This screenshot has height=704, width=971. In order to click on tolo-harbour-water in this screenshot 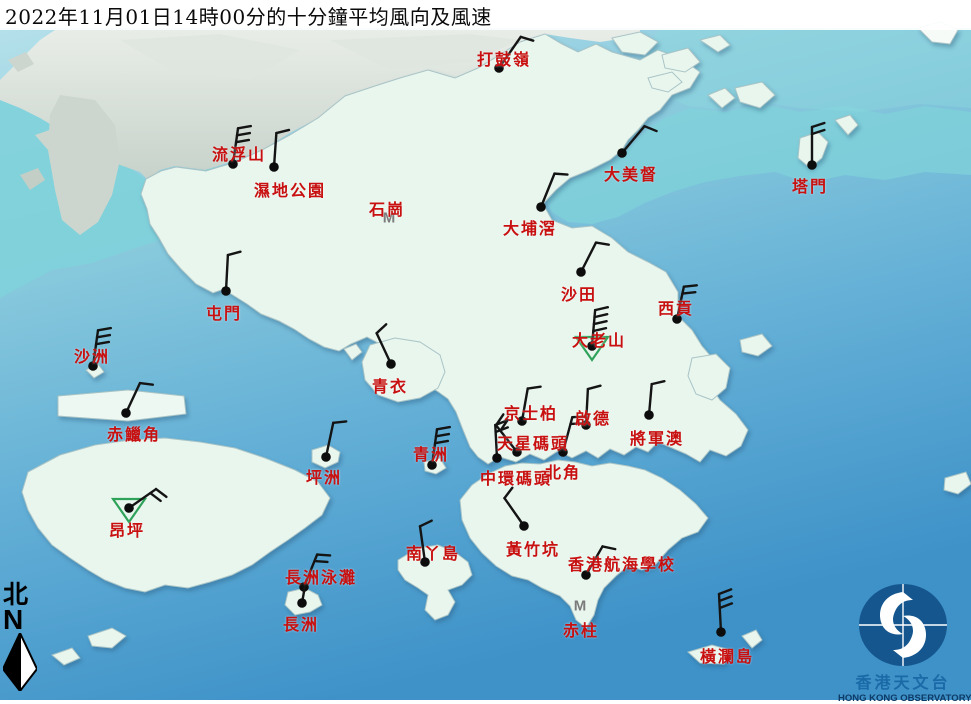, I will do `click(758, 164)`.